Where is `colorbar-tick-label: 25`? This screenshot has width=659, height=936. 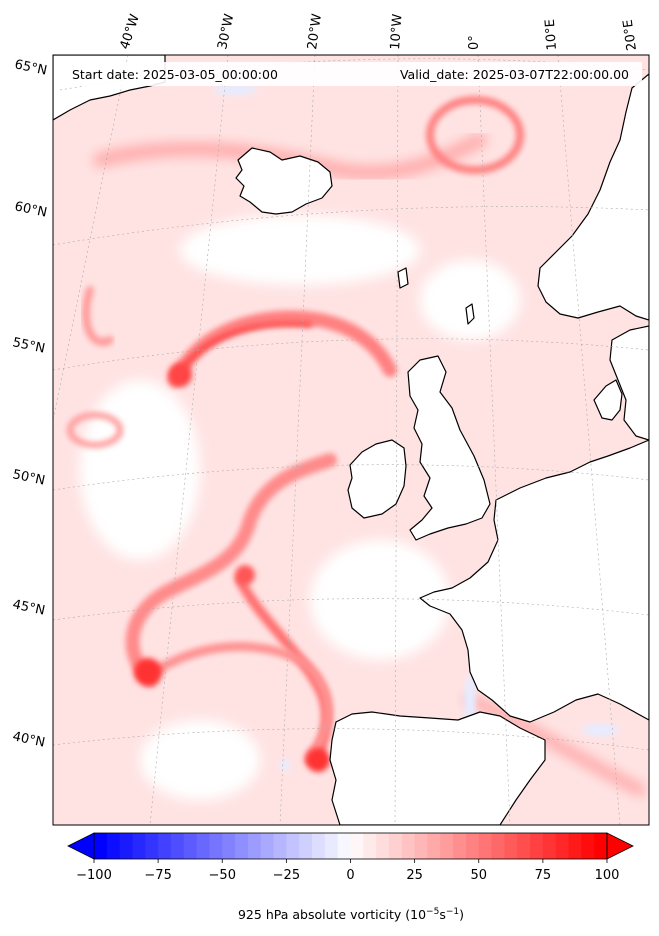 colorbar-tick-label: 25 is located at coordinates (414, 875).